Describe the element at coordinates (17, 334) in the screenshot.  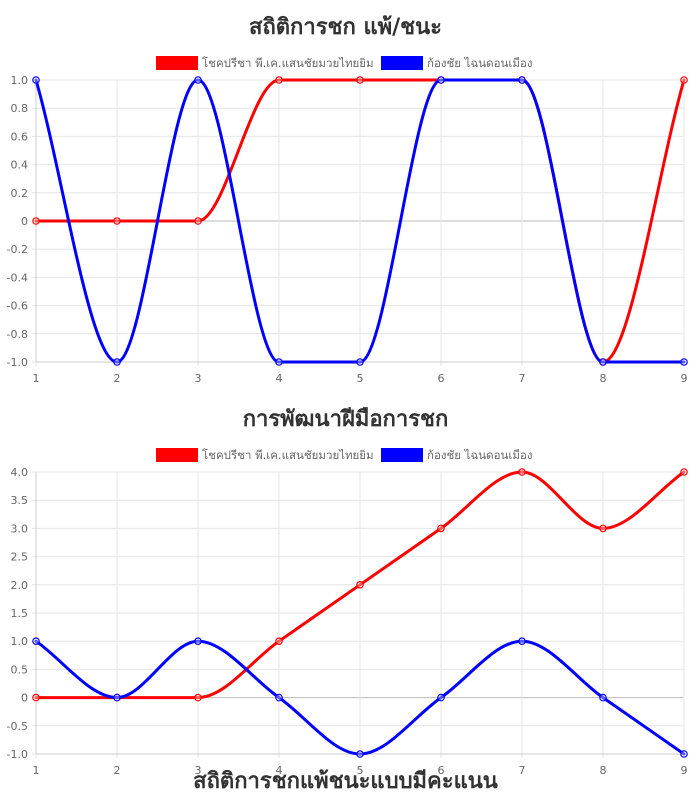
I see `y-tick-label: -0.8` at that location.